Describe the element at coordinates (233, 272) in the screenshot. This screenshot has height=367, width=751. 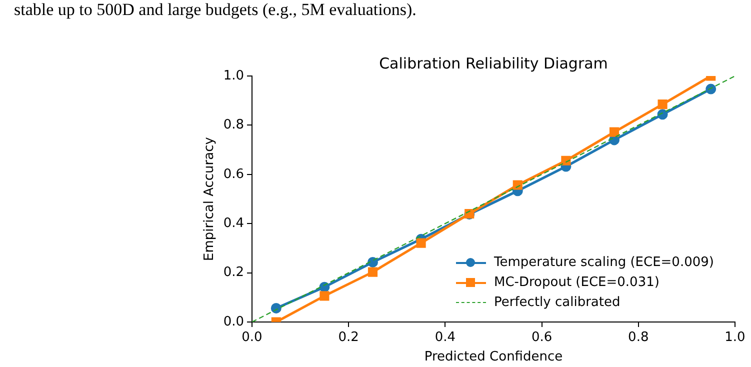
I see `y-tick-label: 0.2` at that location.